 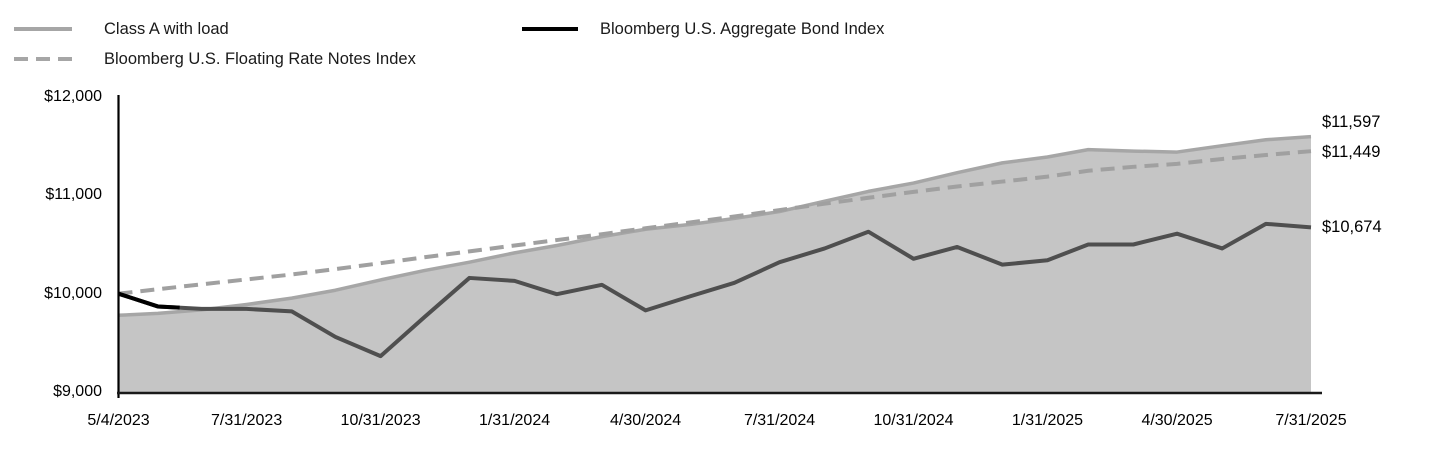 I want to click on x-tick-label: 7/31/2025, so click(x=1311, y=420).